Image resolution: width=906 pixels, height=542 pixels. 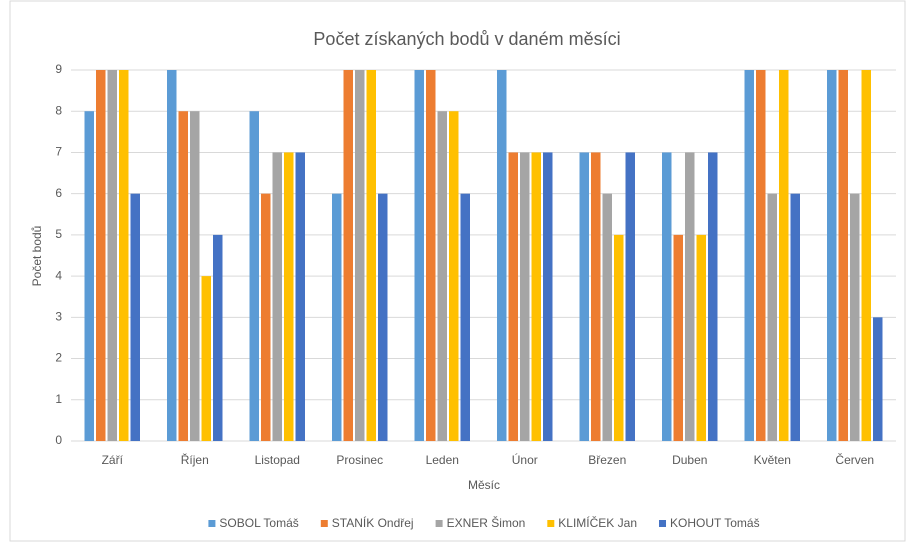 I want to click on y-tick-label: 3, so click(x=58, y=317).